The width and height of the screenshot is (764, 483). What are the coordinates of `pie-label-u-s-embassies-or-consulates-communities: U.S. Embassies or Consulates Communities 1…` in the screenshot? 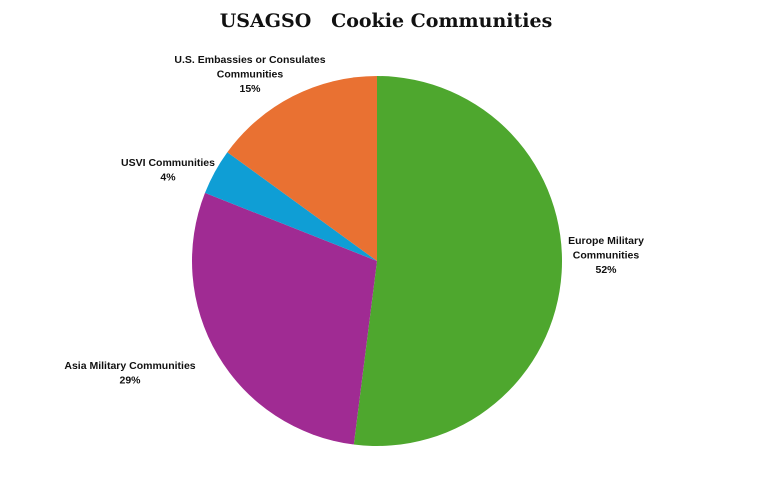 It's located at (249, 74).